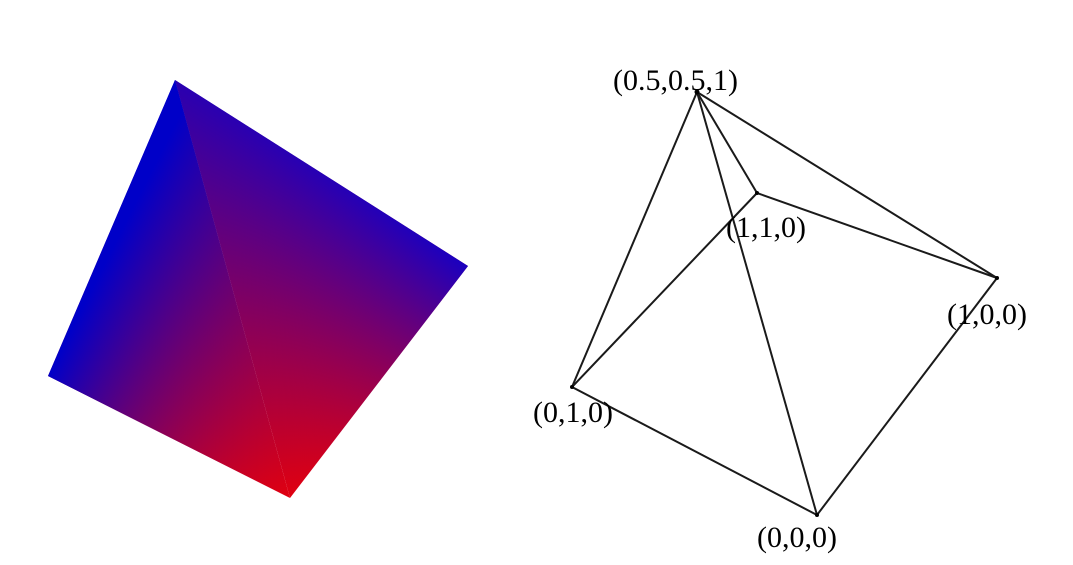 The image size is (1073, 565). Describe the element at coordinates (997, 278) in the screenshot. I see `vertex-dot-v100` at that location.